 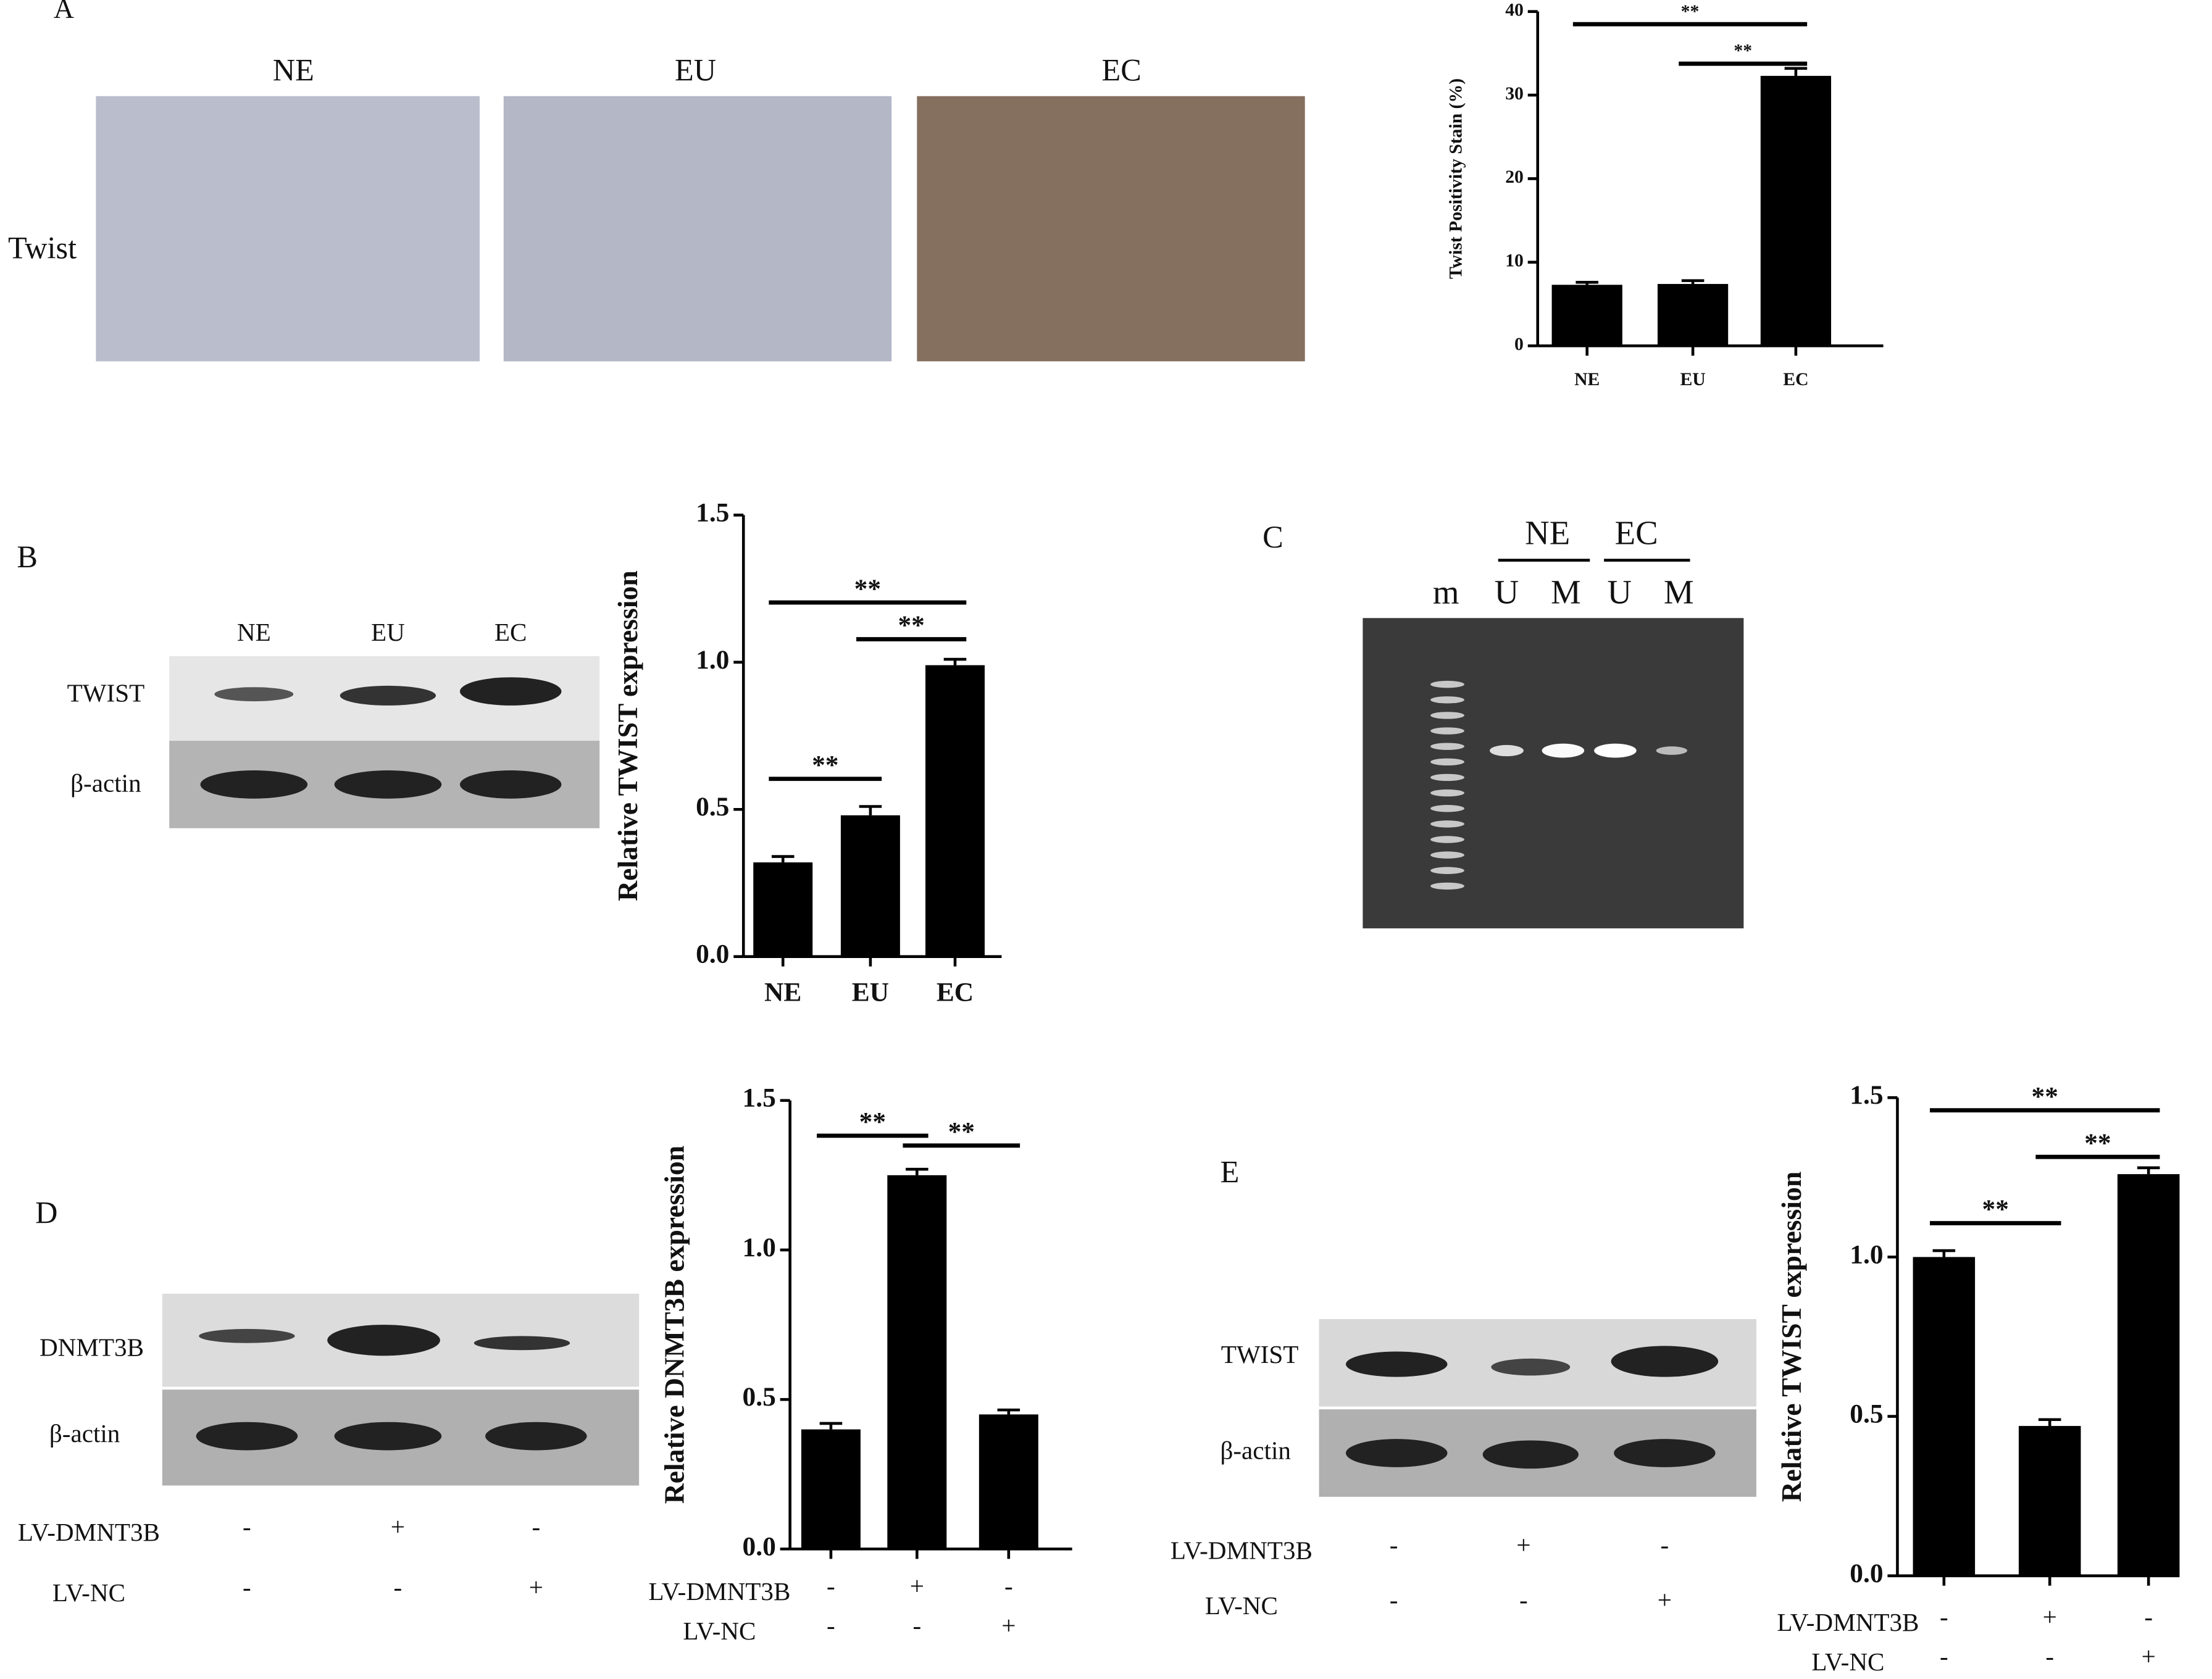 What do you see at coordinates (1791, 1337) in the screenshot?
I see `y-axis-label: Relative TWIST expression` at bounding box center [1791, 1337].